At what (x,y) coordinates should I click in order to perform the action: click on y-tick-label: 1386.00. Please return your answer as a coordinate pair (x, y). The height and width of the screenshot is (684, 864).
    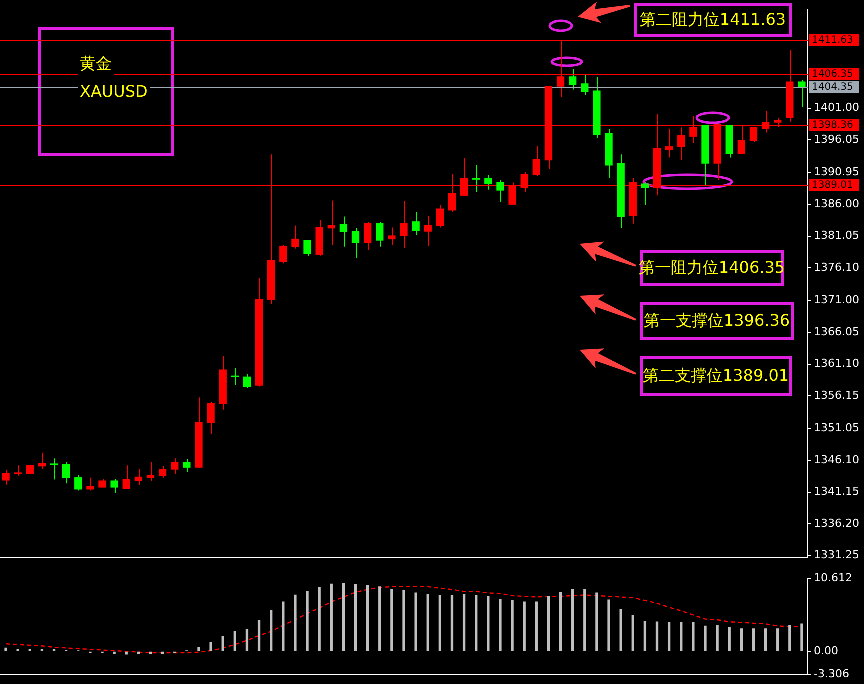
    Looking at the image, I should click on (837, 203).